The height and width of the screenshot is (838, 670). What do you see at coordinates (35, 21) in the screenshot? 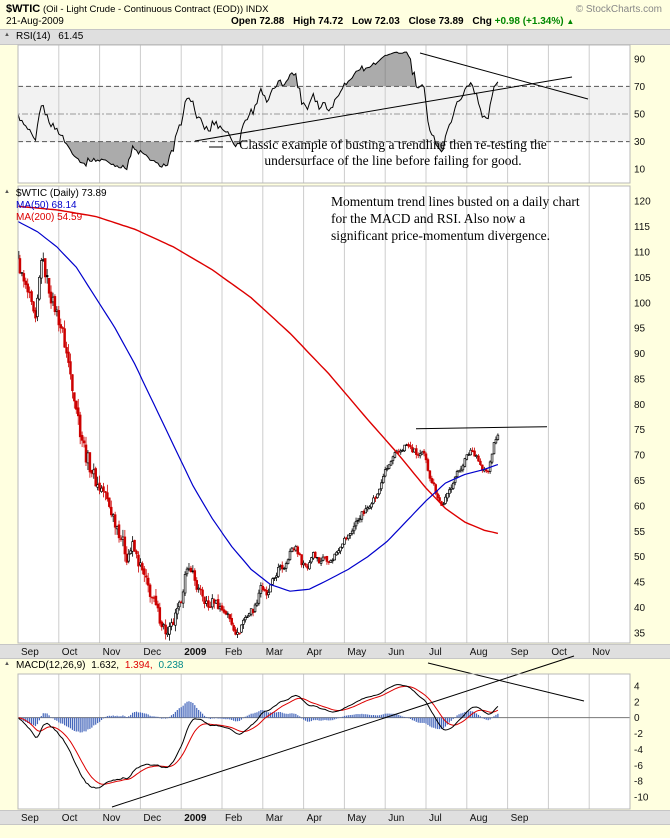
I see `chart-date: 21-Aug-2009` at bounding box center [35, 21].